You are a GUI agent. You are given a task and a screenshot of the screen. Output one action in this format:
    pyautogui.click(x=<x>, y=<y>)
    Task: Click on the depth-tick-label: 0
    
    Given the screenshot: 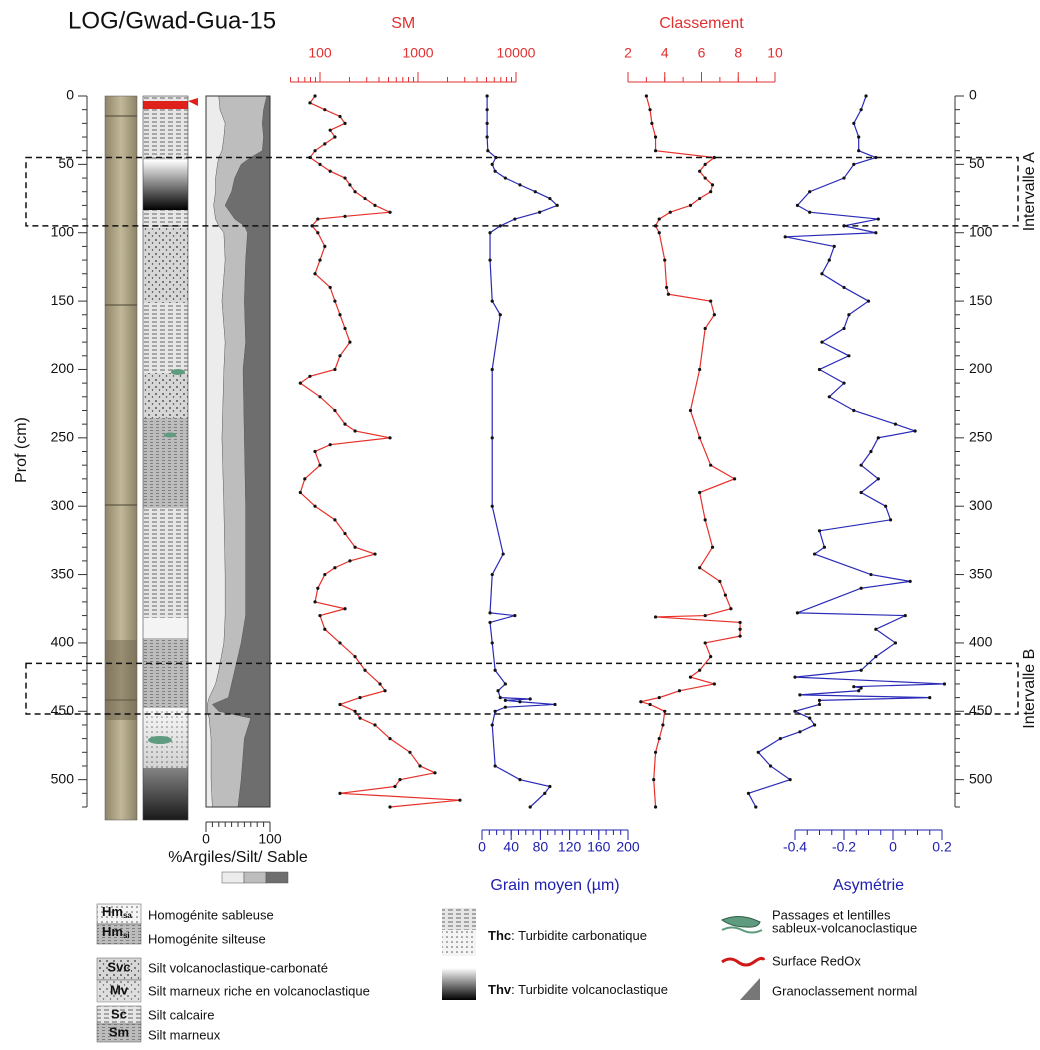 What is the action you would take?
    pyautogui.click(x=973, y=95)
    